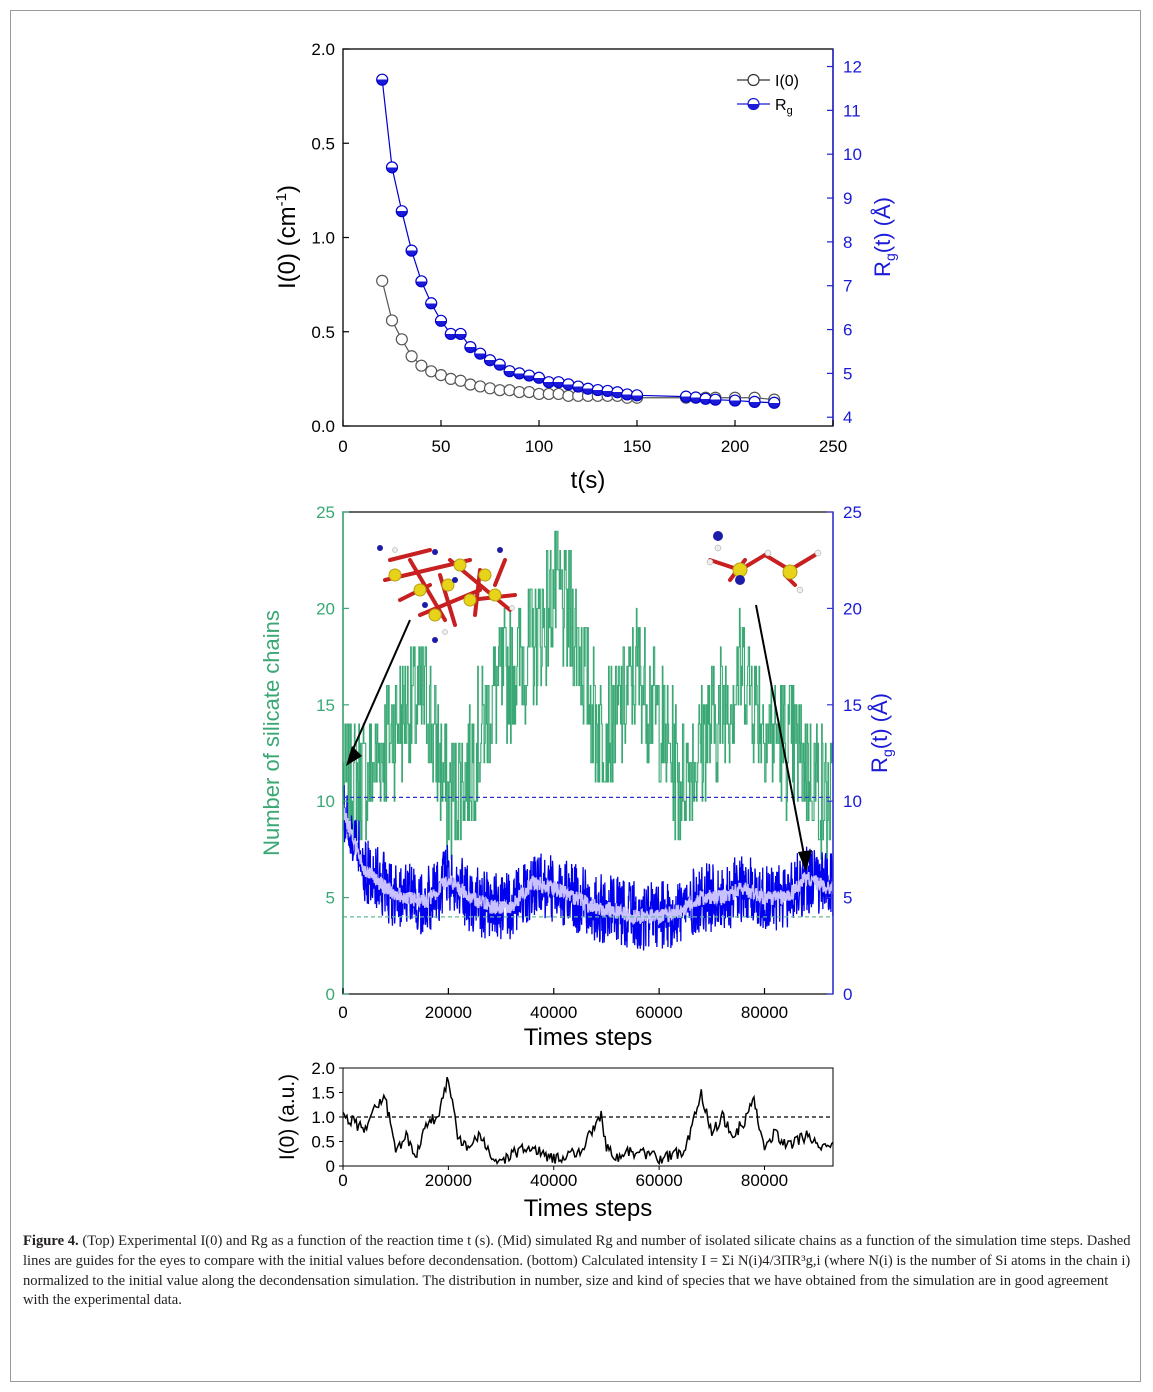 This screenshot has height=1392, width=1153. Describe the element at coordinates (330, 898) in the screenshot. I see `mid-left-tick-label: 5` at that location.